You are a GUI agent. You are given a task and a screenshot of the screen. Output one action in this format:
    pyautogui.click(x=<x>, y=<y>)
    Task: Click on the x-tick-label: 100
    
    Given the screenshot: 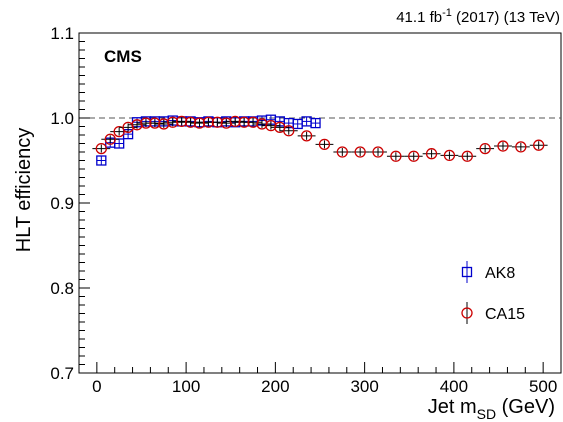 What is the action you would take?
    pyautogui.click(x=186, y=386)
    